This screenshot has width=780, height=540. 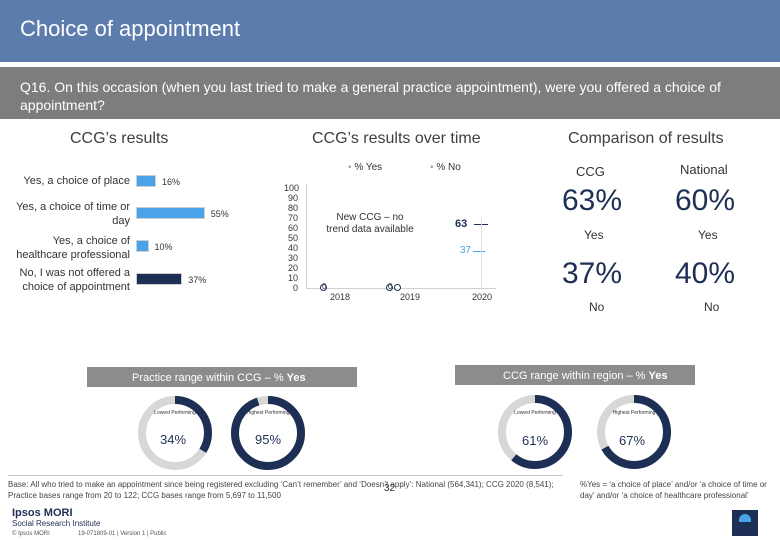 I want to click on region-range-banner: CCG range within region – % Yes, so click(x=575, y=375).